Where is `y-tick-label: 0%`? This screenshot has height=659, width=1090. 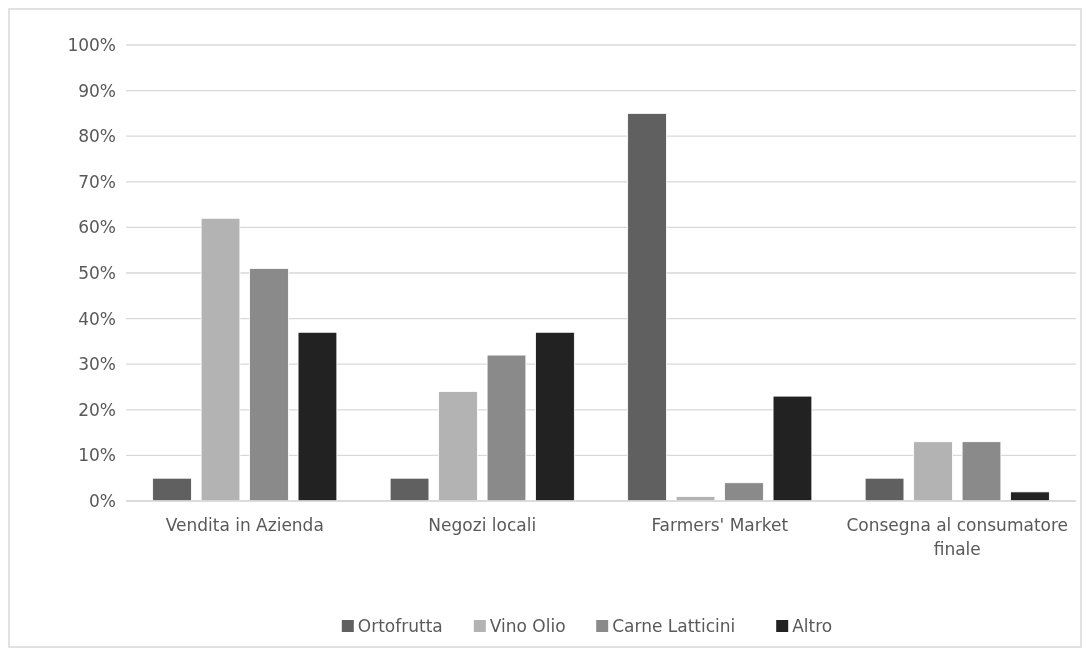
y-tick-label: 0% is located at coordinates (102, 500).